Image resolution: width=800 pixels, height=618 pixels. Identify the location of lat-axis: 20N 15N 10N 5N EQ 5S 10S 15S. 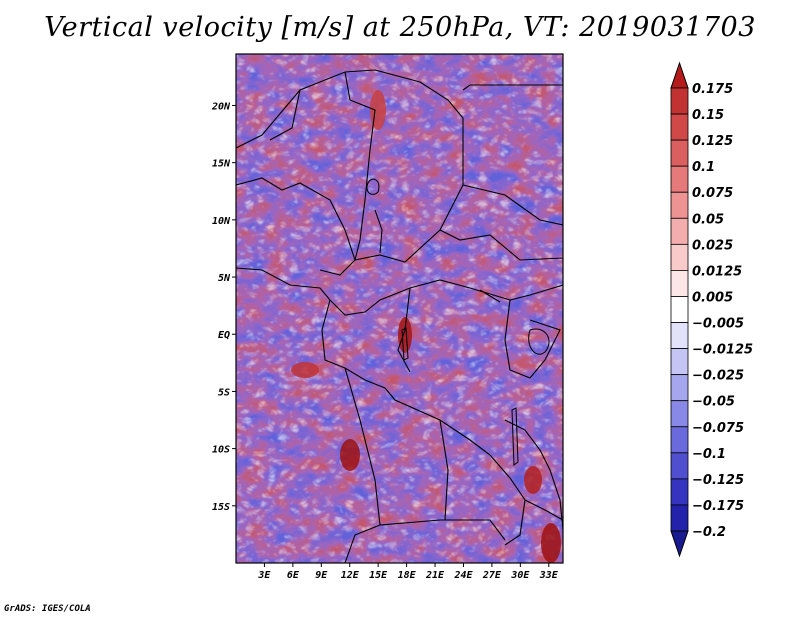
(223, 307).